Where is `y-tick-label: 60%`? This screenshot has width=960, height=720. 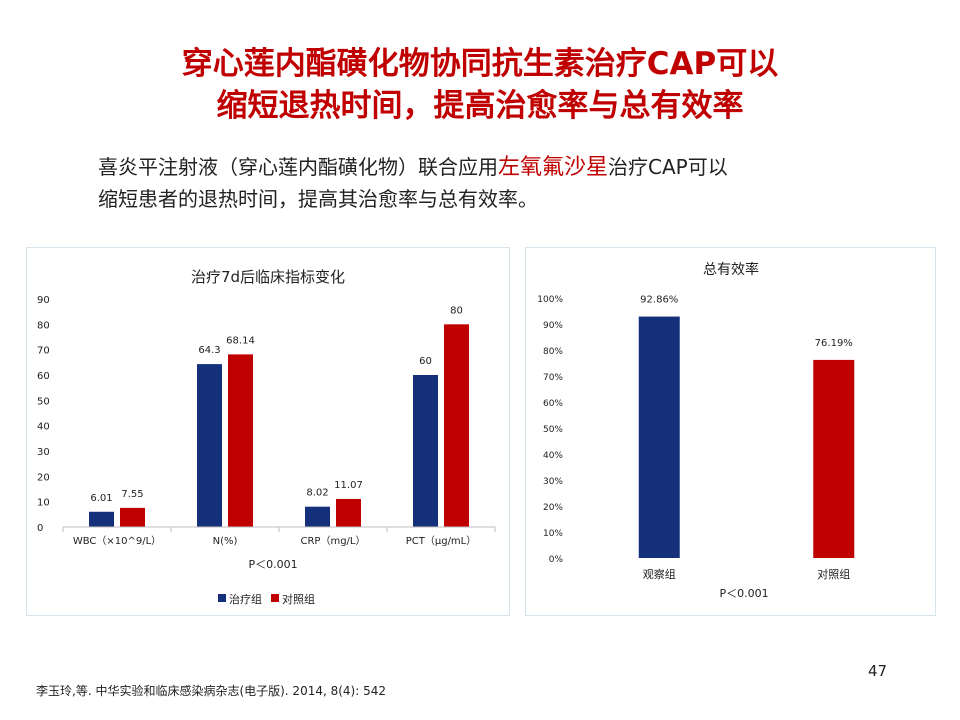
y-tick-label: 60% is located at coordinates (553, 404).